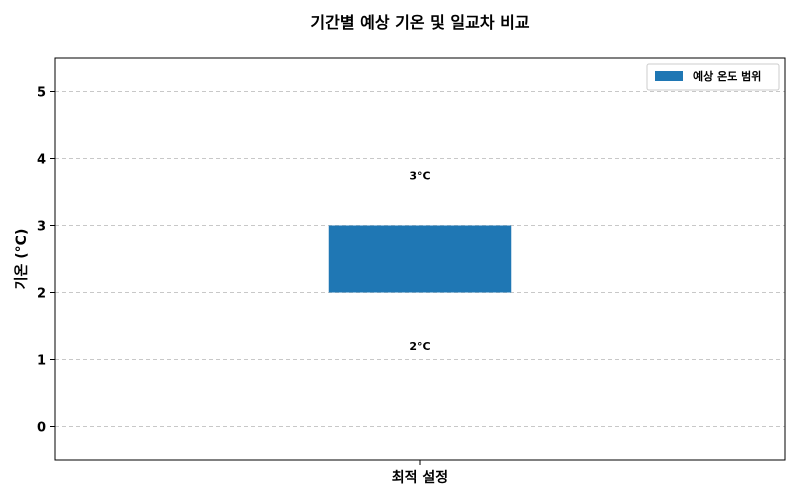 This screenshot has width=800, height=500. Describe the element at coordinates (727, 76) in the screenshot. I see `legend-label: 예상 온도 범위` at that location.